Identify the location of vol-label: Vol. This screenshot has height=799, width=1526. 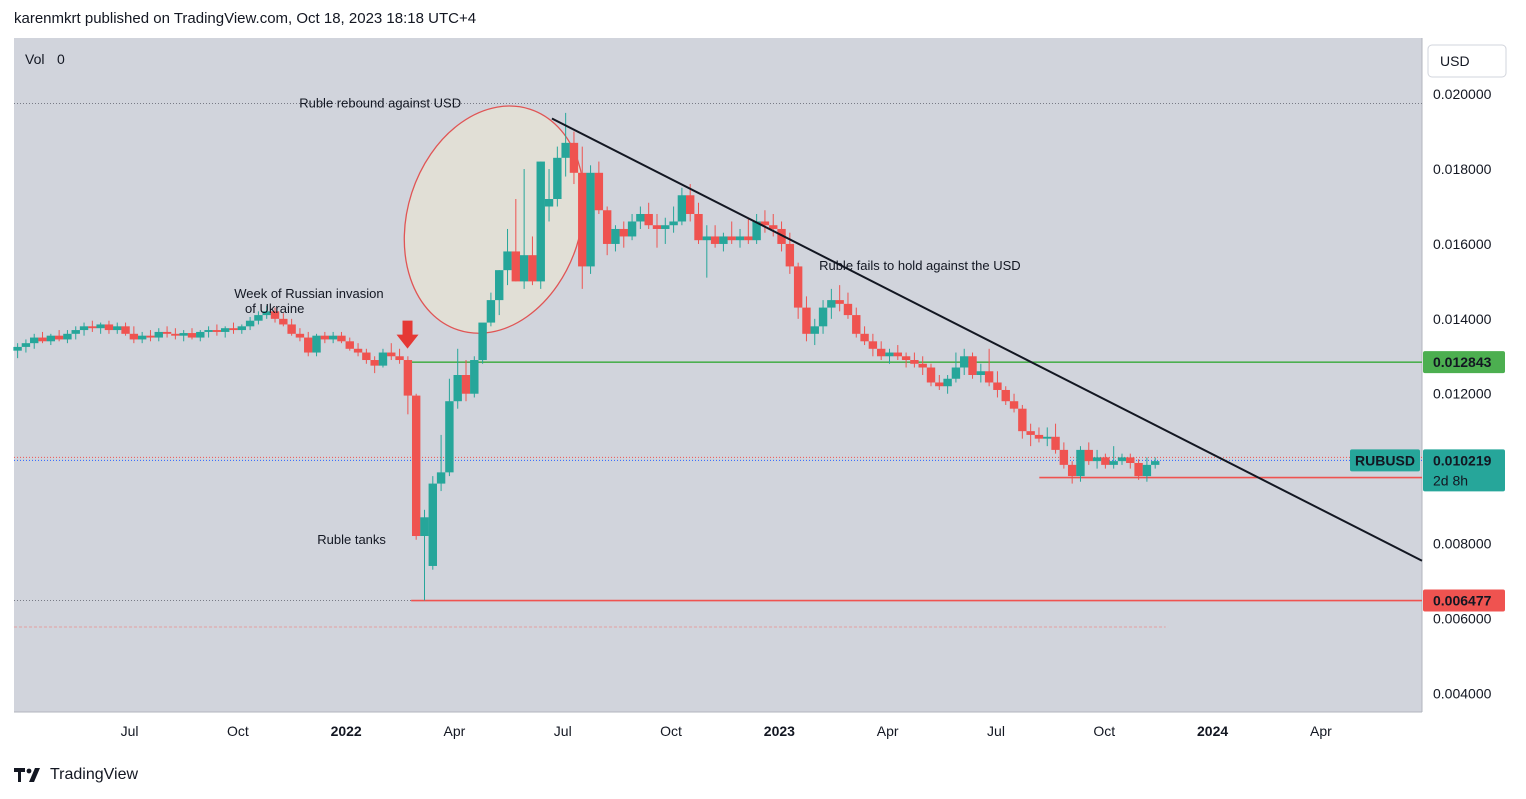
(34, 59).